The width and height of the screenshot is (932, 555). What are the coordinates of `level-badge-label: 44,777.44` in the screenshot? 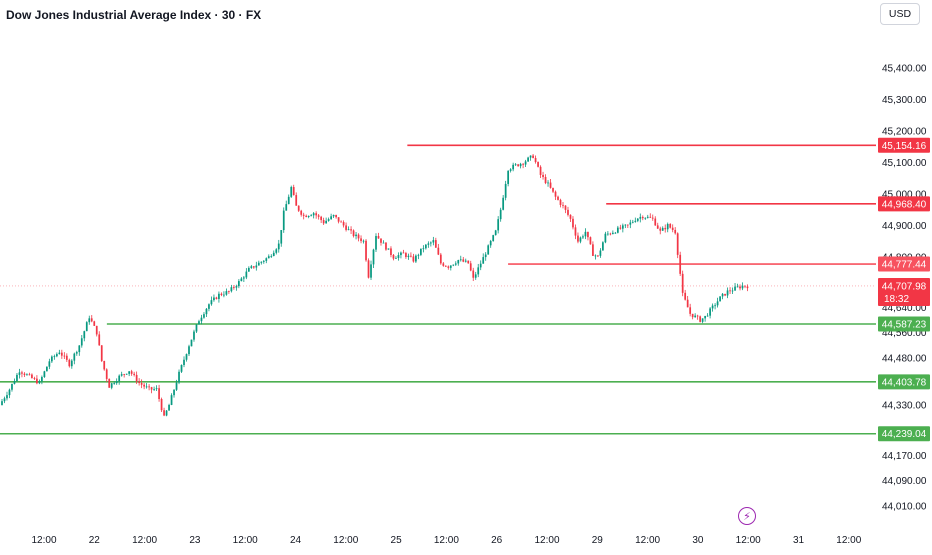 It's located at (904, 265).